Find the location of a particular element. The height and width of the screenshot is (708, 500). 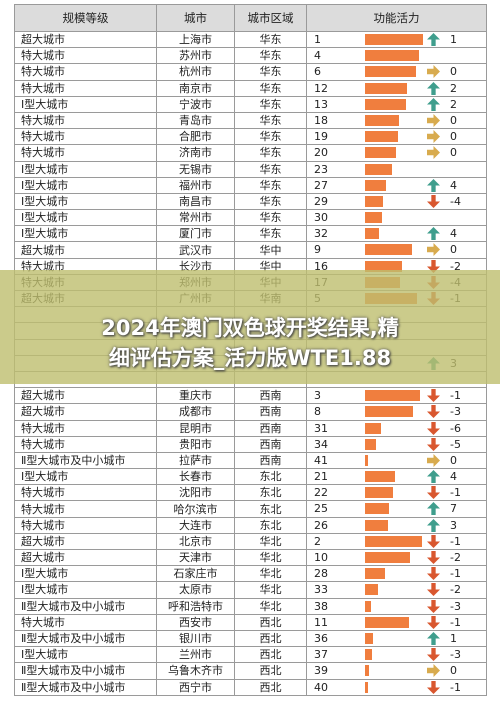

vitality-cell: 28 -1 is located at coordinates (396, 574).